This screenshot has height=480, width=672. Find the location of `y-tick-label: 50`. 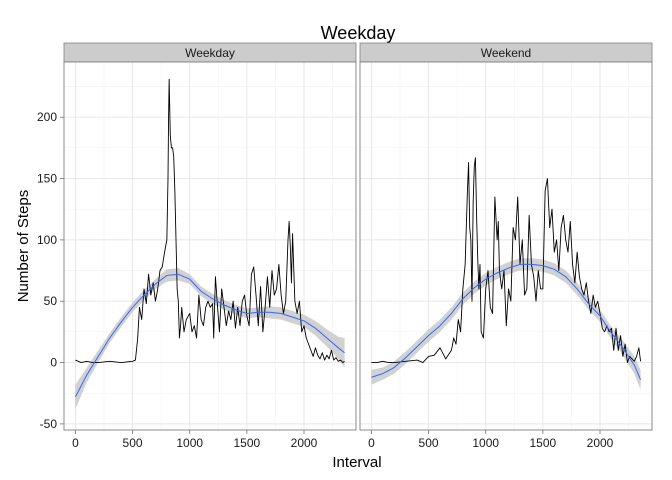

y-tick-label: 50 is located at coordinates (51, 301).